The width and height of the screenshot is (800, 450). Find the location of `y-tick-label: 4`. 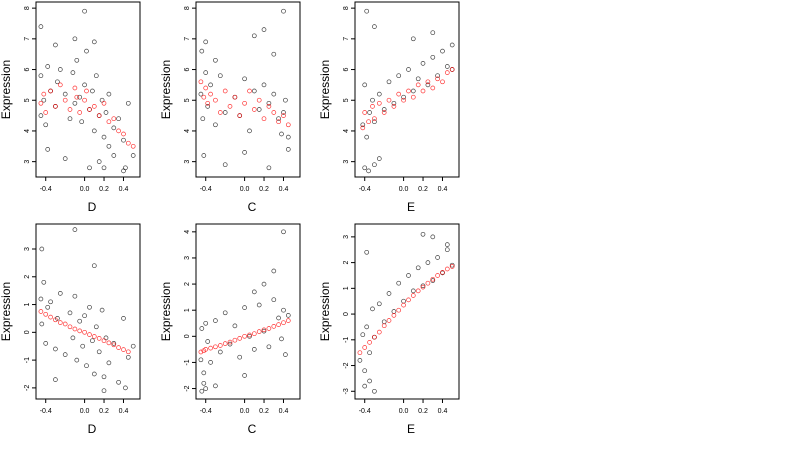

y-tick-label: 4 is located at coordinates (187, 131).